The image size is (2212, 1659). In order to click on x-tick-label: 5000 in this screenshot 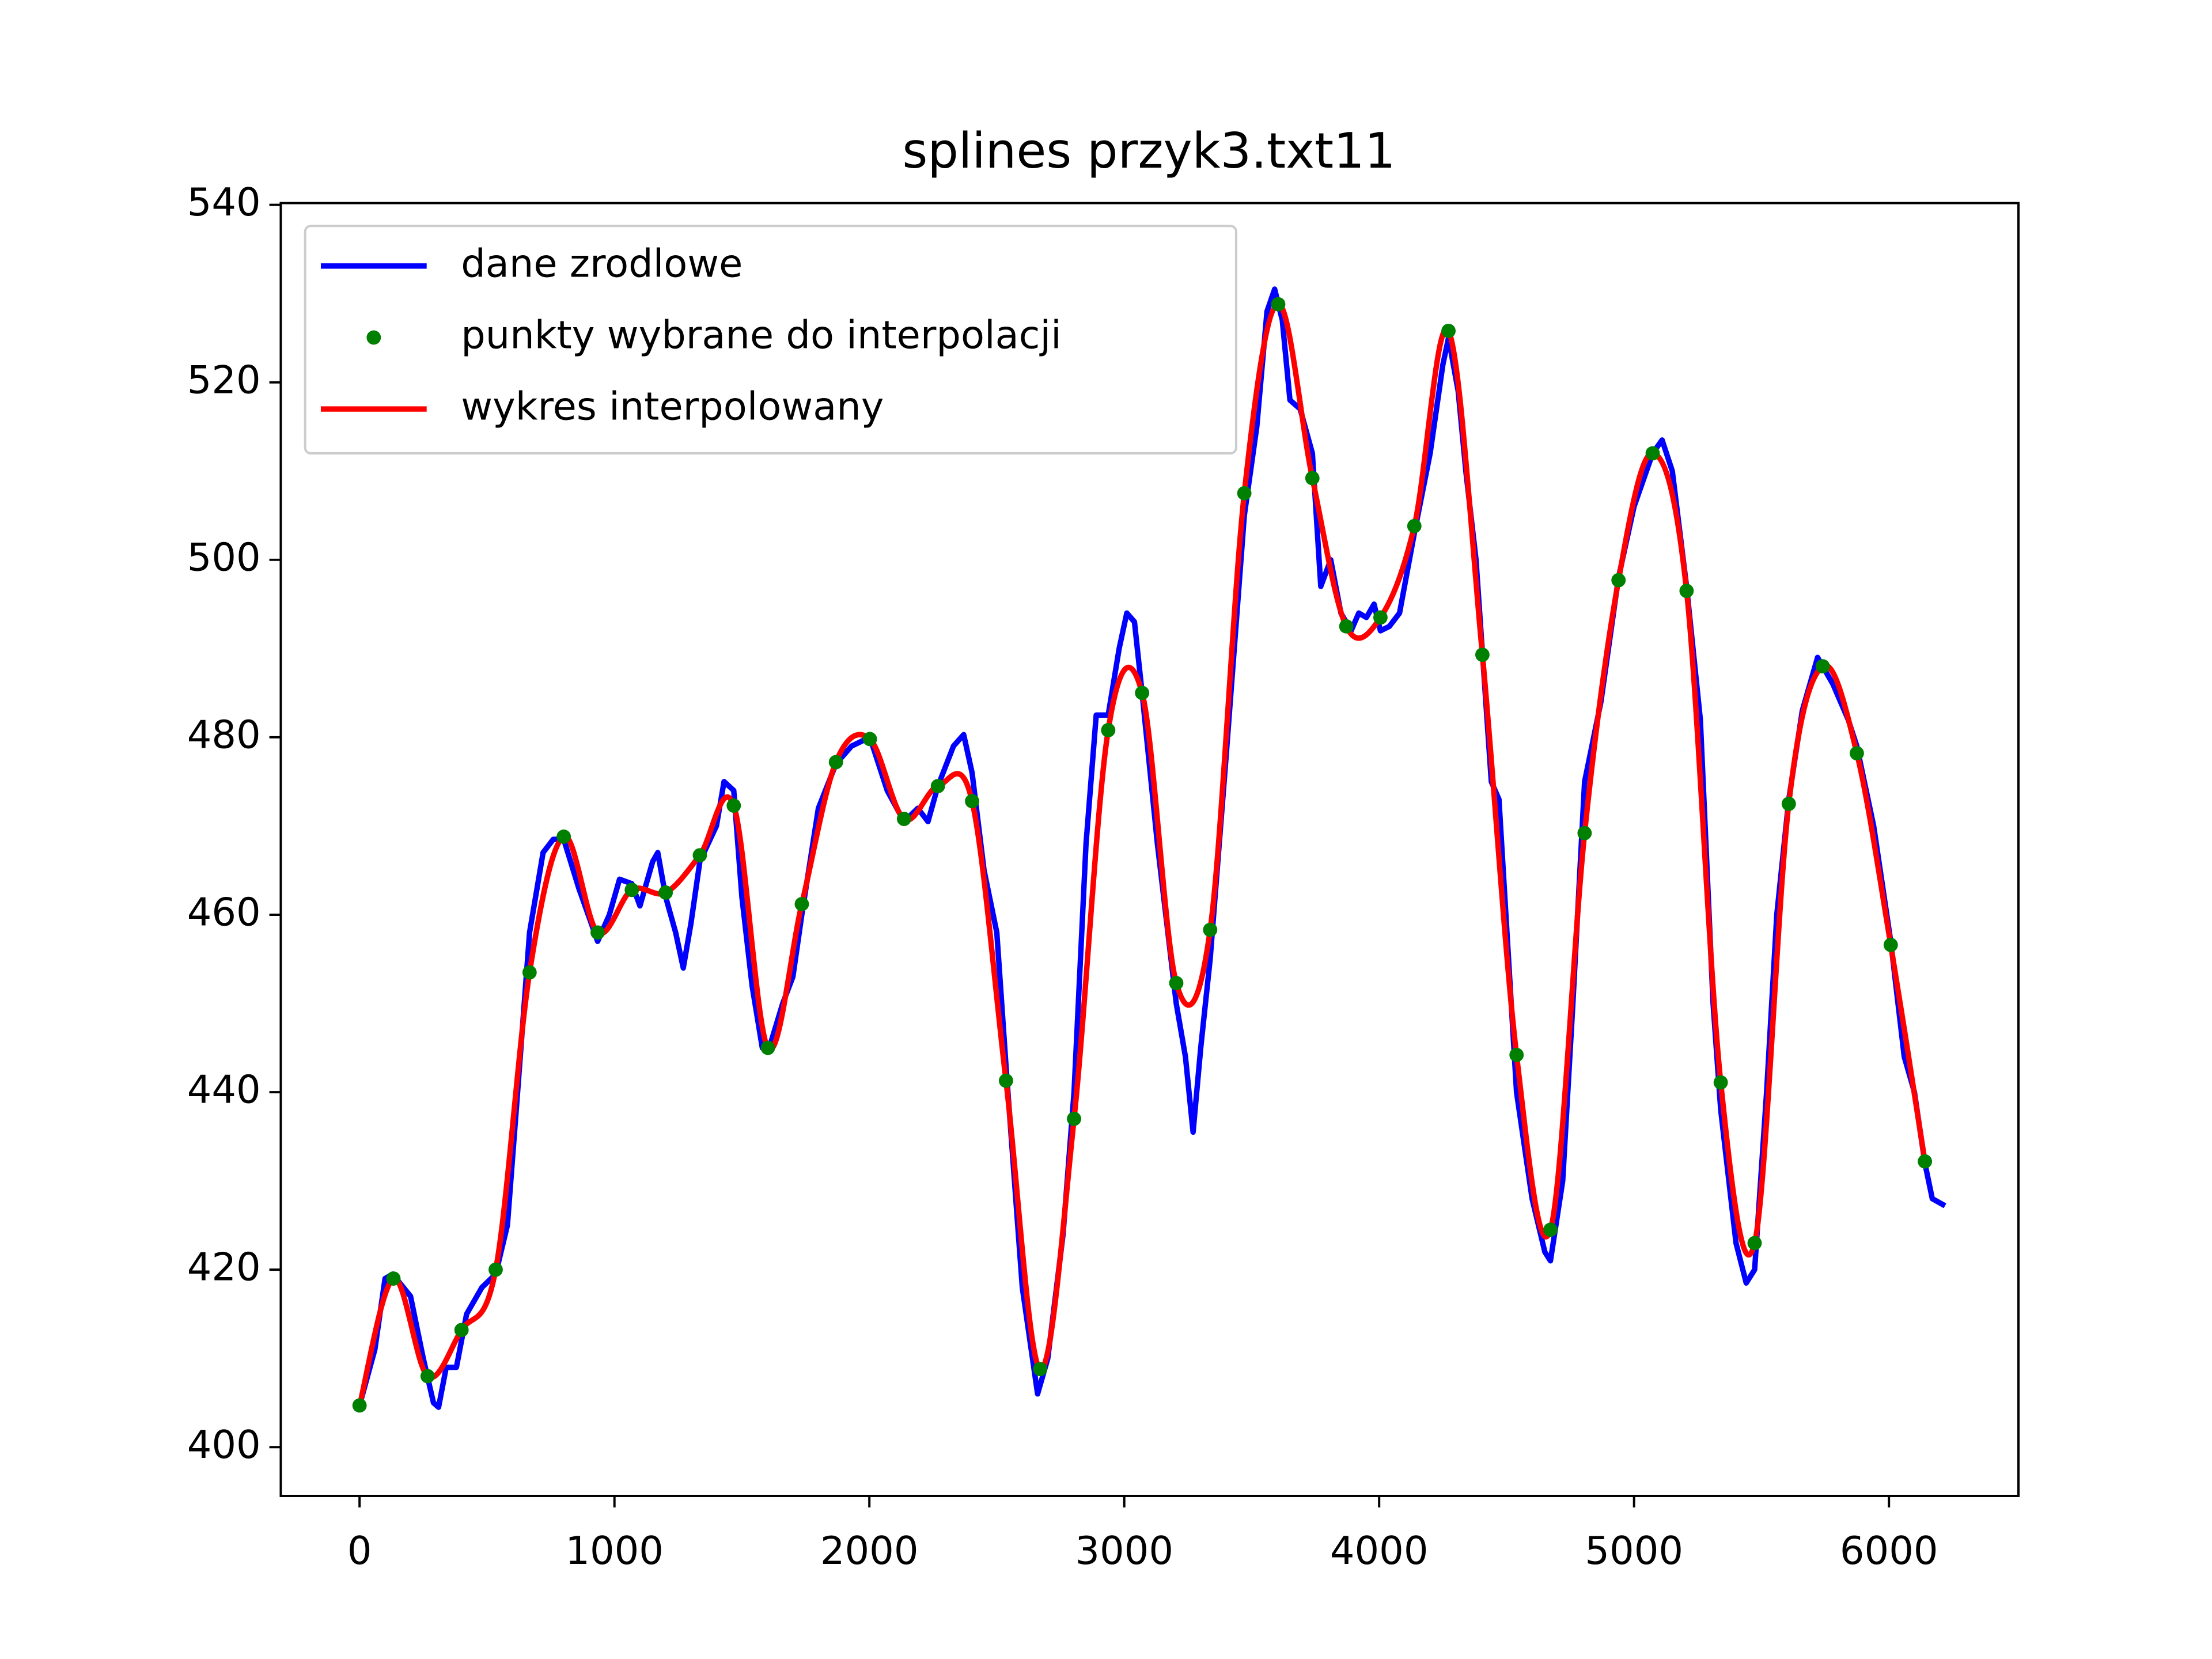, I will do `click(1634, 1550)`.